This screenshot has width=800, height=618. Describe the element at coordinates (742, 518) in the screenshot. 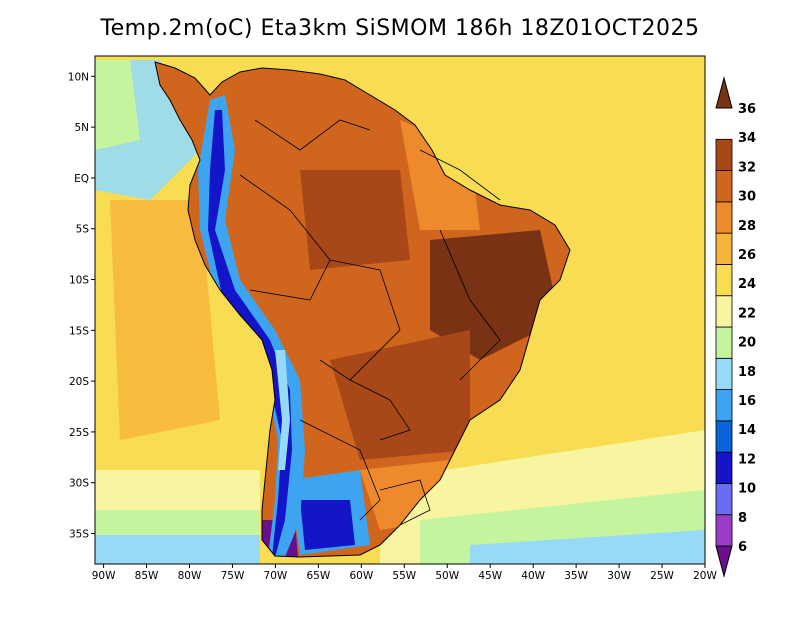

I see `colorbar-label: 8` at that location.